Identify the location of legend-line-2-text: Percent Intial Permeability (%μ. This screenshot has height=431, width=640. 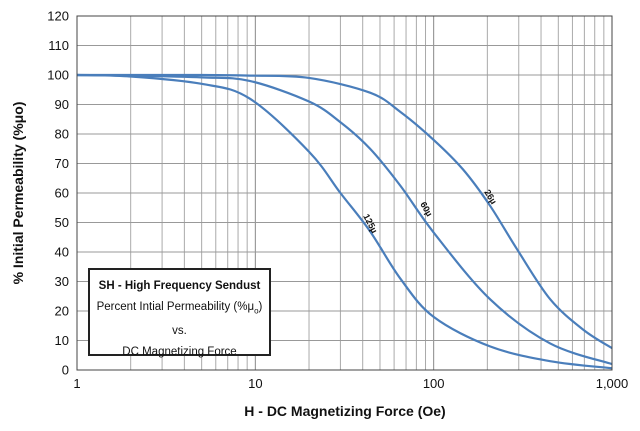
(175, 307).